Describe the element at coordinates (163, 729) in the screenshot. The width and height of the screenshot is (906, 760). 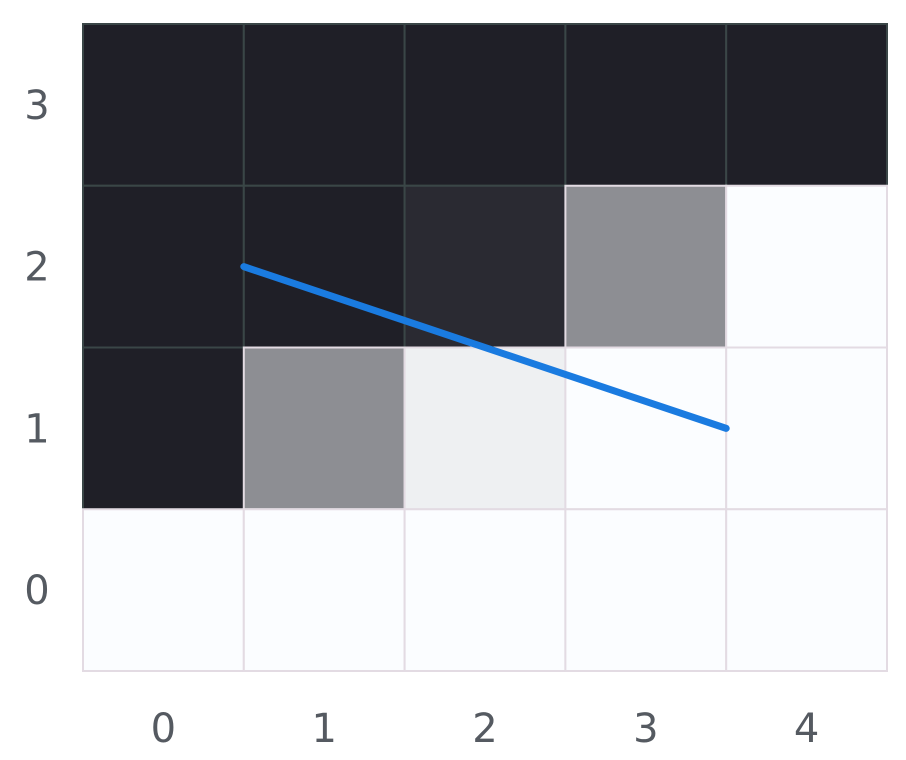
I see `x-tick-label-0: 0` at that location.